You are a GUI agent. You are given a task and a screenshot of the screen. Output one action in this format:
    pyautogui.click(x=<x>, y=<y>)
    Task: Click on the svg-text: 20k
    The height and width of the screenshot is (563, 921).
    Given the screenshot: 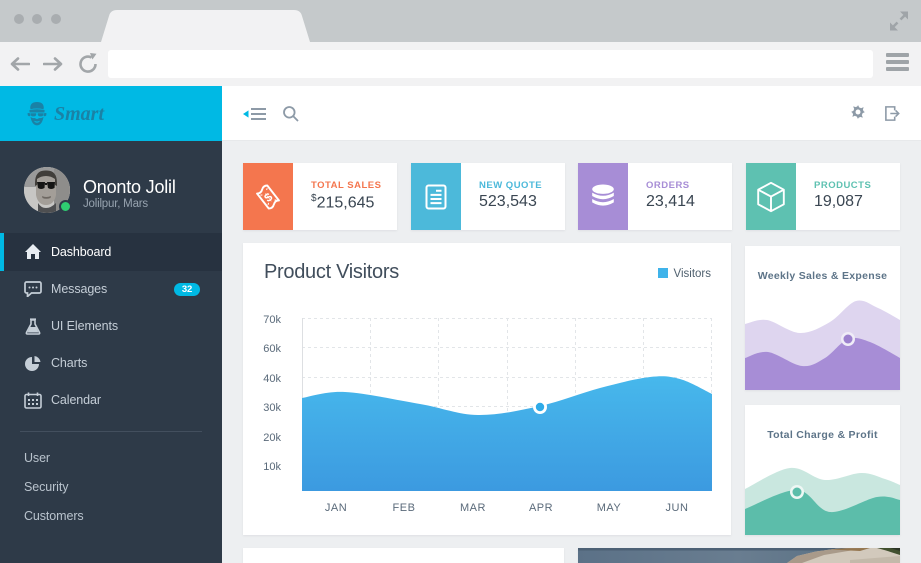 What is the action you would take?
    pyautogui.click(x=272, y=438)
    